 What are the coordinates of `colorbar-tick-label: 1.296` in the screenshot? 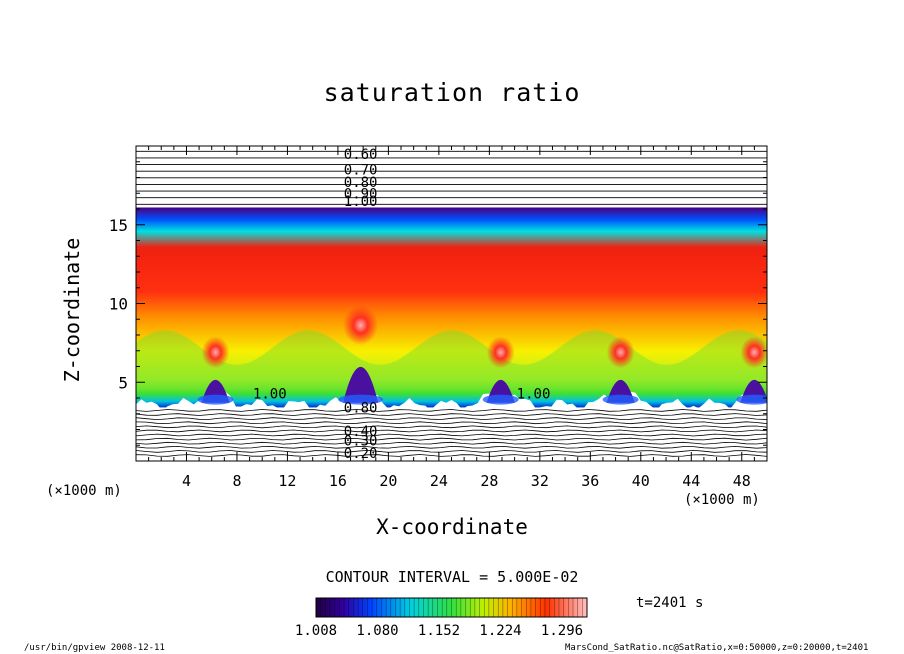 It's located at (562, 631).